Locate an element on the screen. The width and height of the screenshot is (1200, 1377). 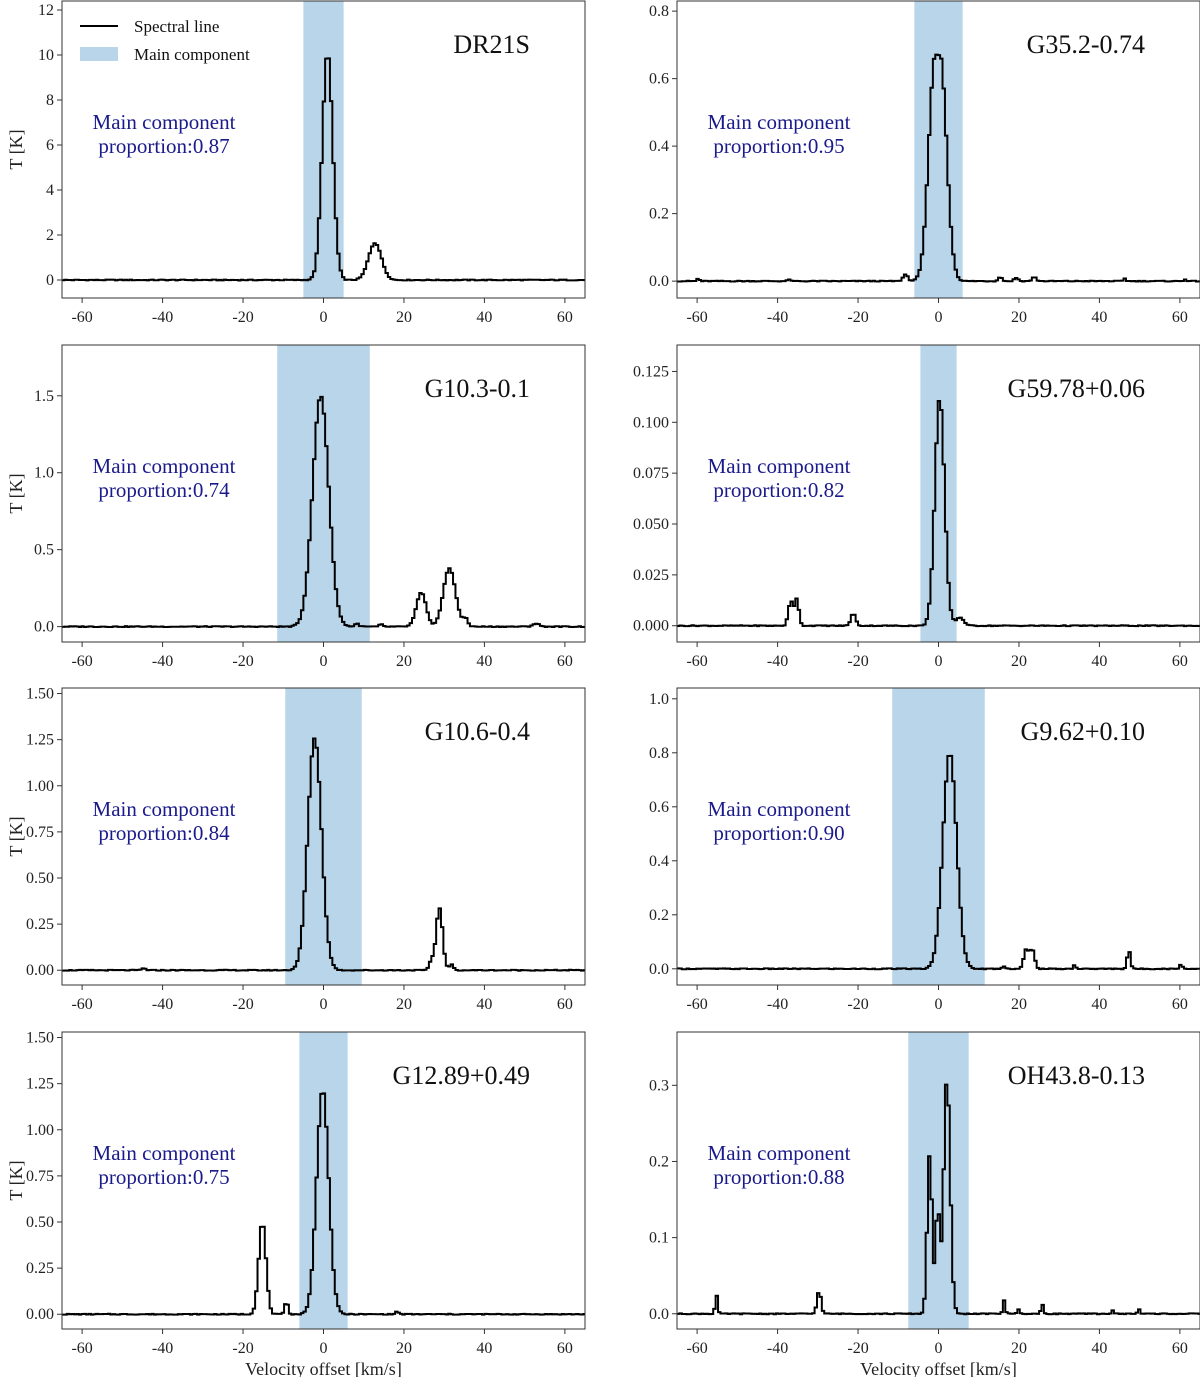
y-tick-label: 0.050 is located at coordinates (651, 524).